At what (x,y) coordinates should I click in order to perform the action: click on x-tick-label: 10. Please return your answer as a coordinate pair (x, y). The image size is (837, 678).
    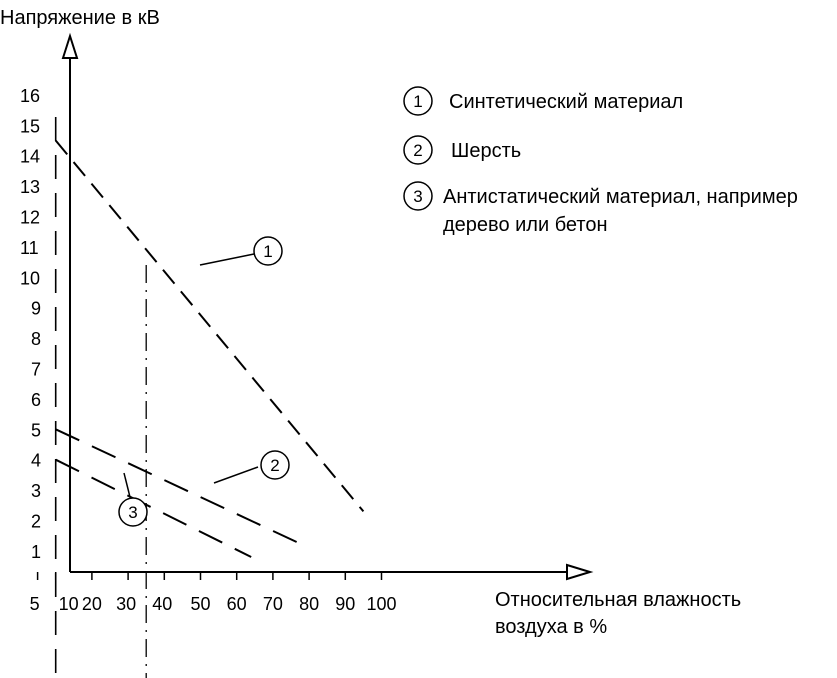
    Looking at the image, I should click on (69, 604).